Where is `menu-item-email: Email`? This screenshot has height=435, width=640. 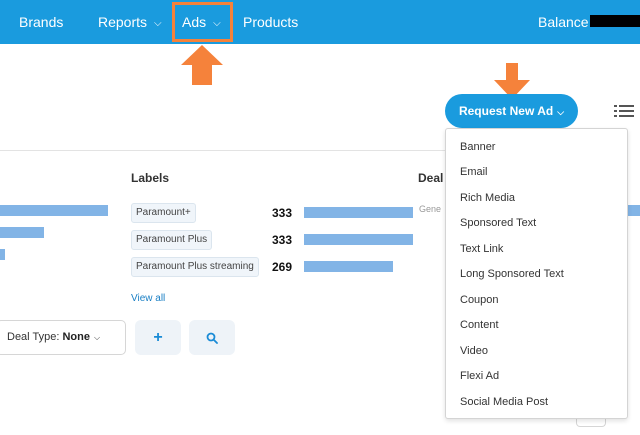
menu-item-email: Email is located at coordinates (474, 172).